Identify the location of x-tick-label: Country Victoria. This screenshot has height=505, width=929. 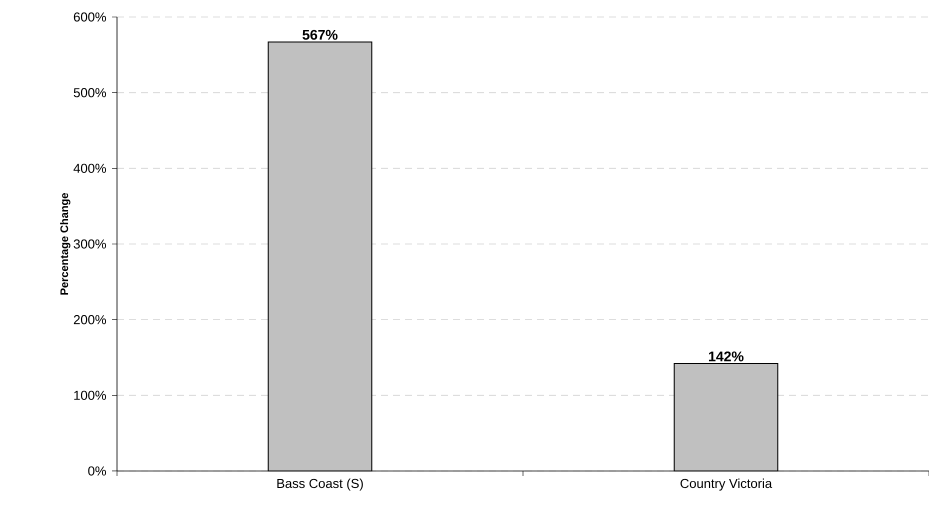
(726, 484).